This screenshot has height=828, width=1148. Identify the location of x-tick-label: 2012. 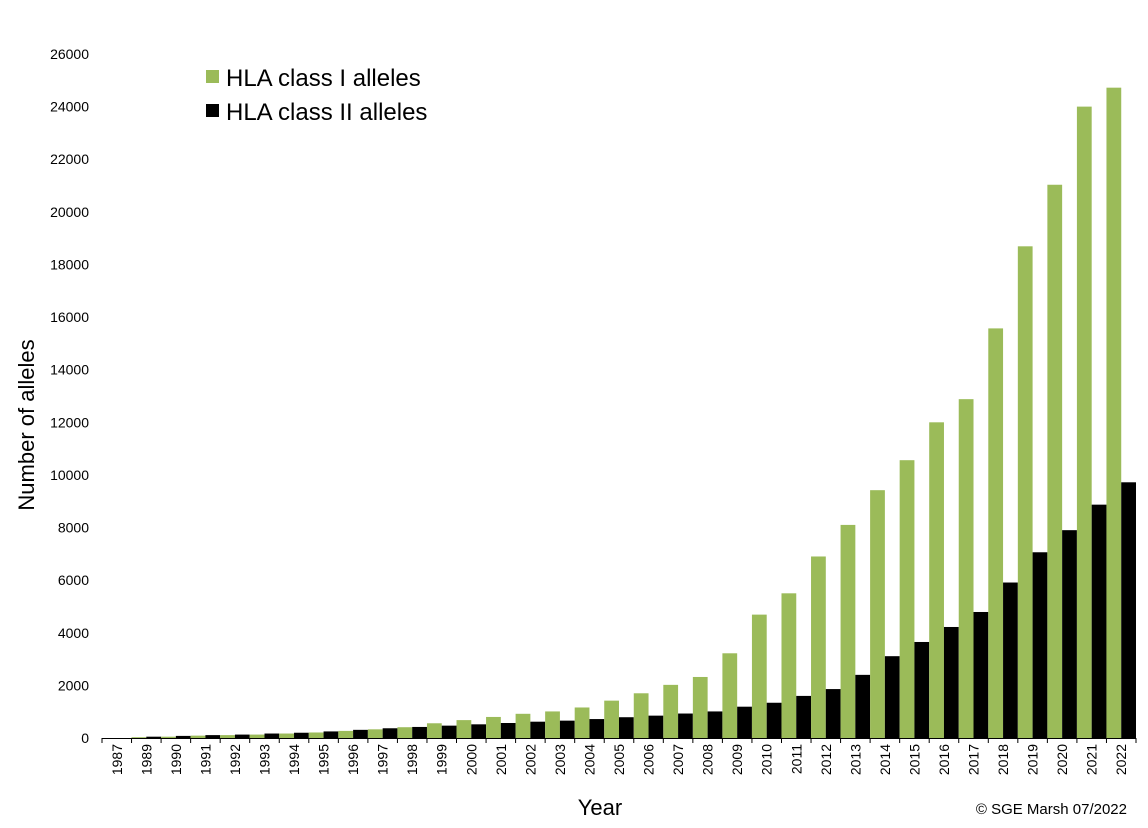
(826, 759).